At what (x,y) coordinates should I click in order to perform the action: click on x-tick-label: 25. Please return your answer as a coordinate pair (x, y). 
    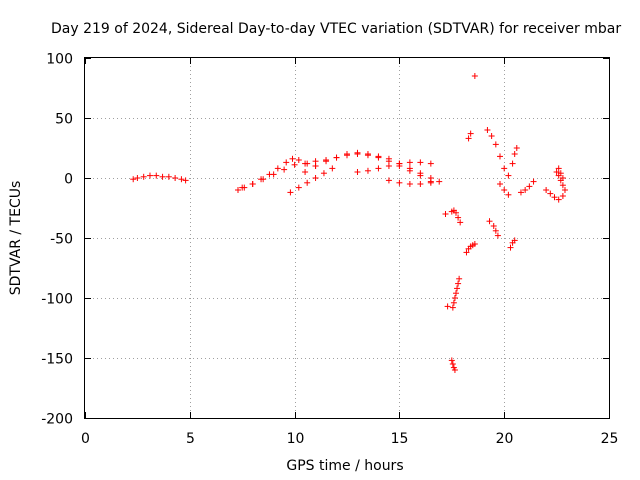
    Looking at the image, I should click on (610, 439).